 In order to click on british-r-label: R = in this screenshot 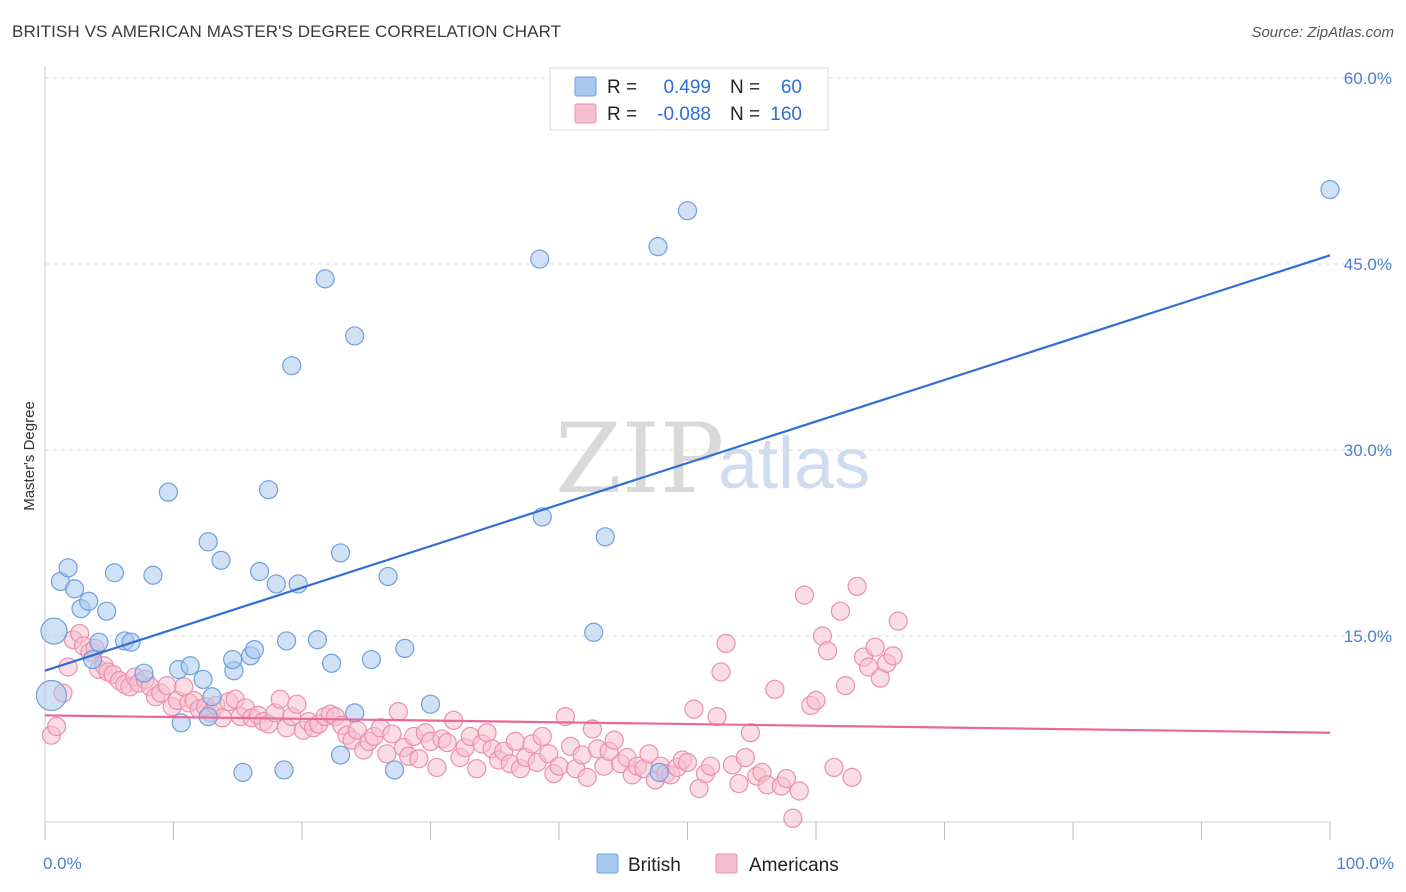, I will do `click(622, 87)`.